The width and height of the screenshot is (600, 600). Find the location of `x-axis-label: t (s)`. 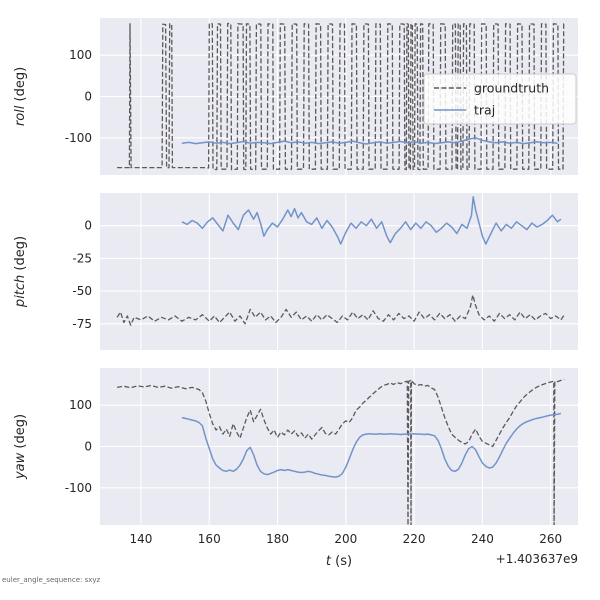

x-axis-label: t (s) is located at coordinates (339, 561).